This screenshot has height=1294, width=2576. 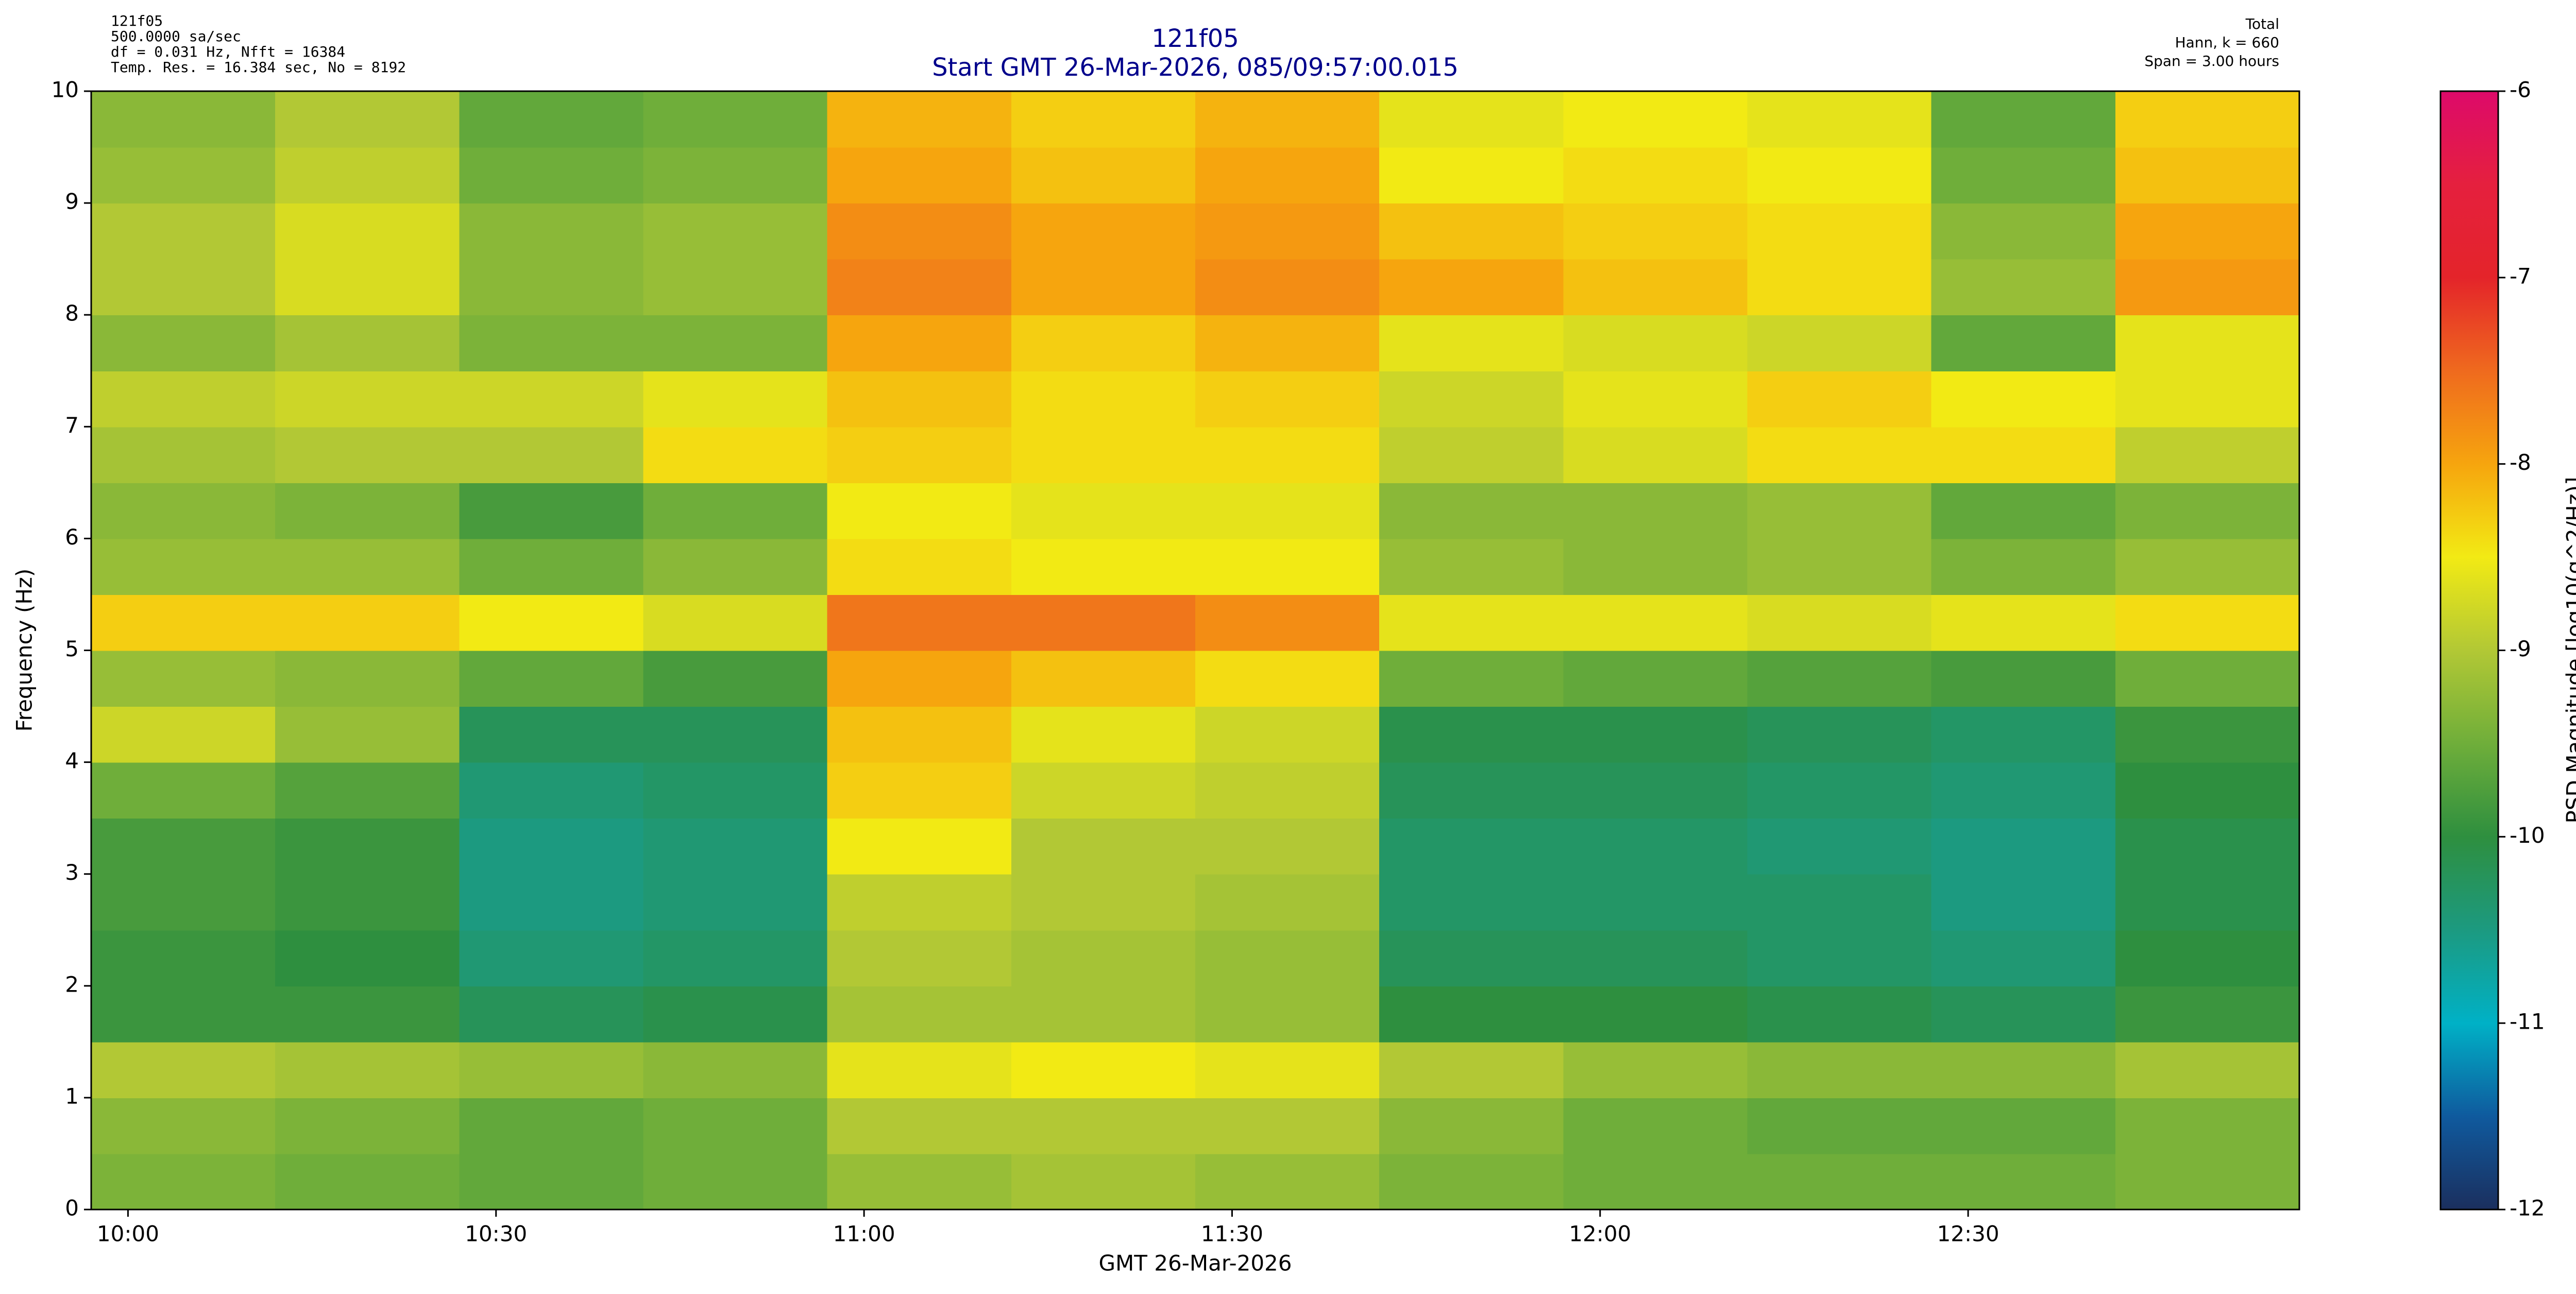 I want to click on colorbar-tick-label: -6, so click(x=2520, y=90).